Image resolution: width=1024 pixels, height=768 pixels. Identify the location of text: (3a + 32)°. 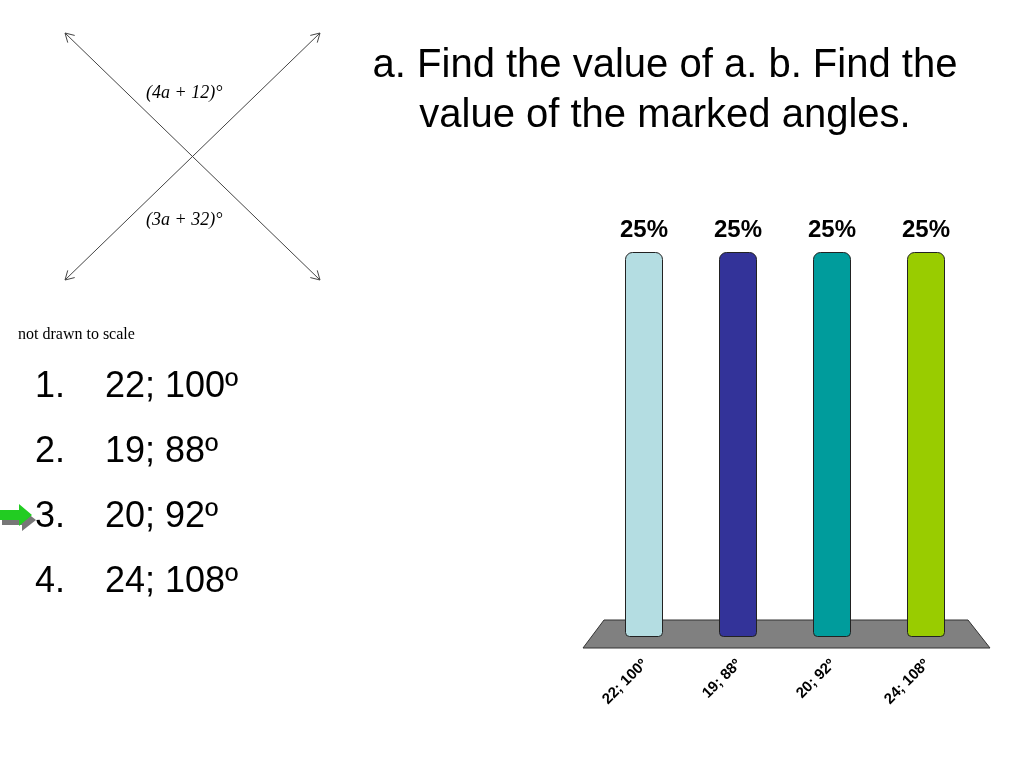
(184, 219).